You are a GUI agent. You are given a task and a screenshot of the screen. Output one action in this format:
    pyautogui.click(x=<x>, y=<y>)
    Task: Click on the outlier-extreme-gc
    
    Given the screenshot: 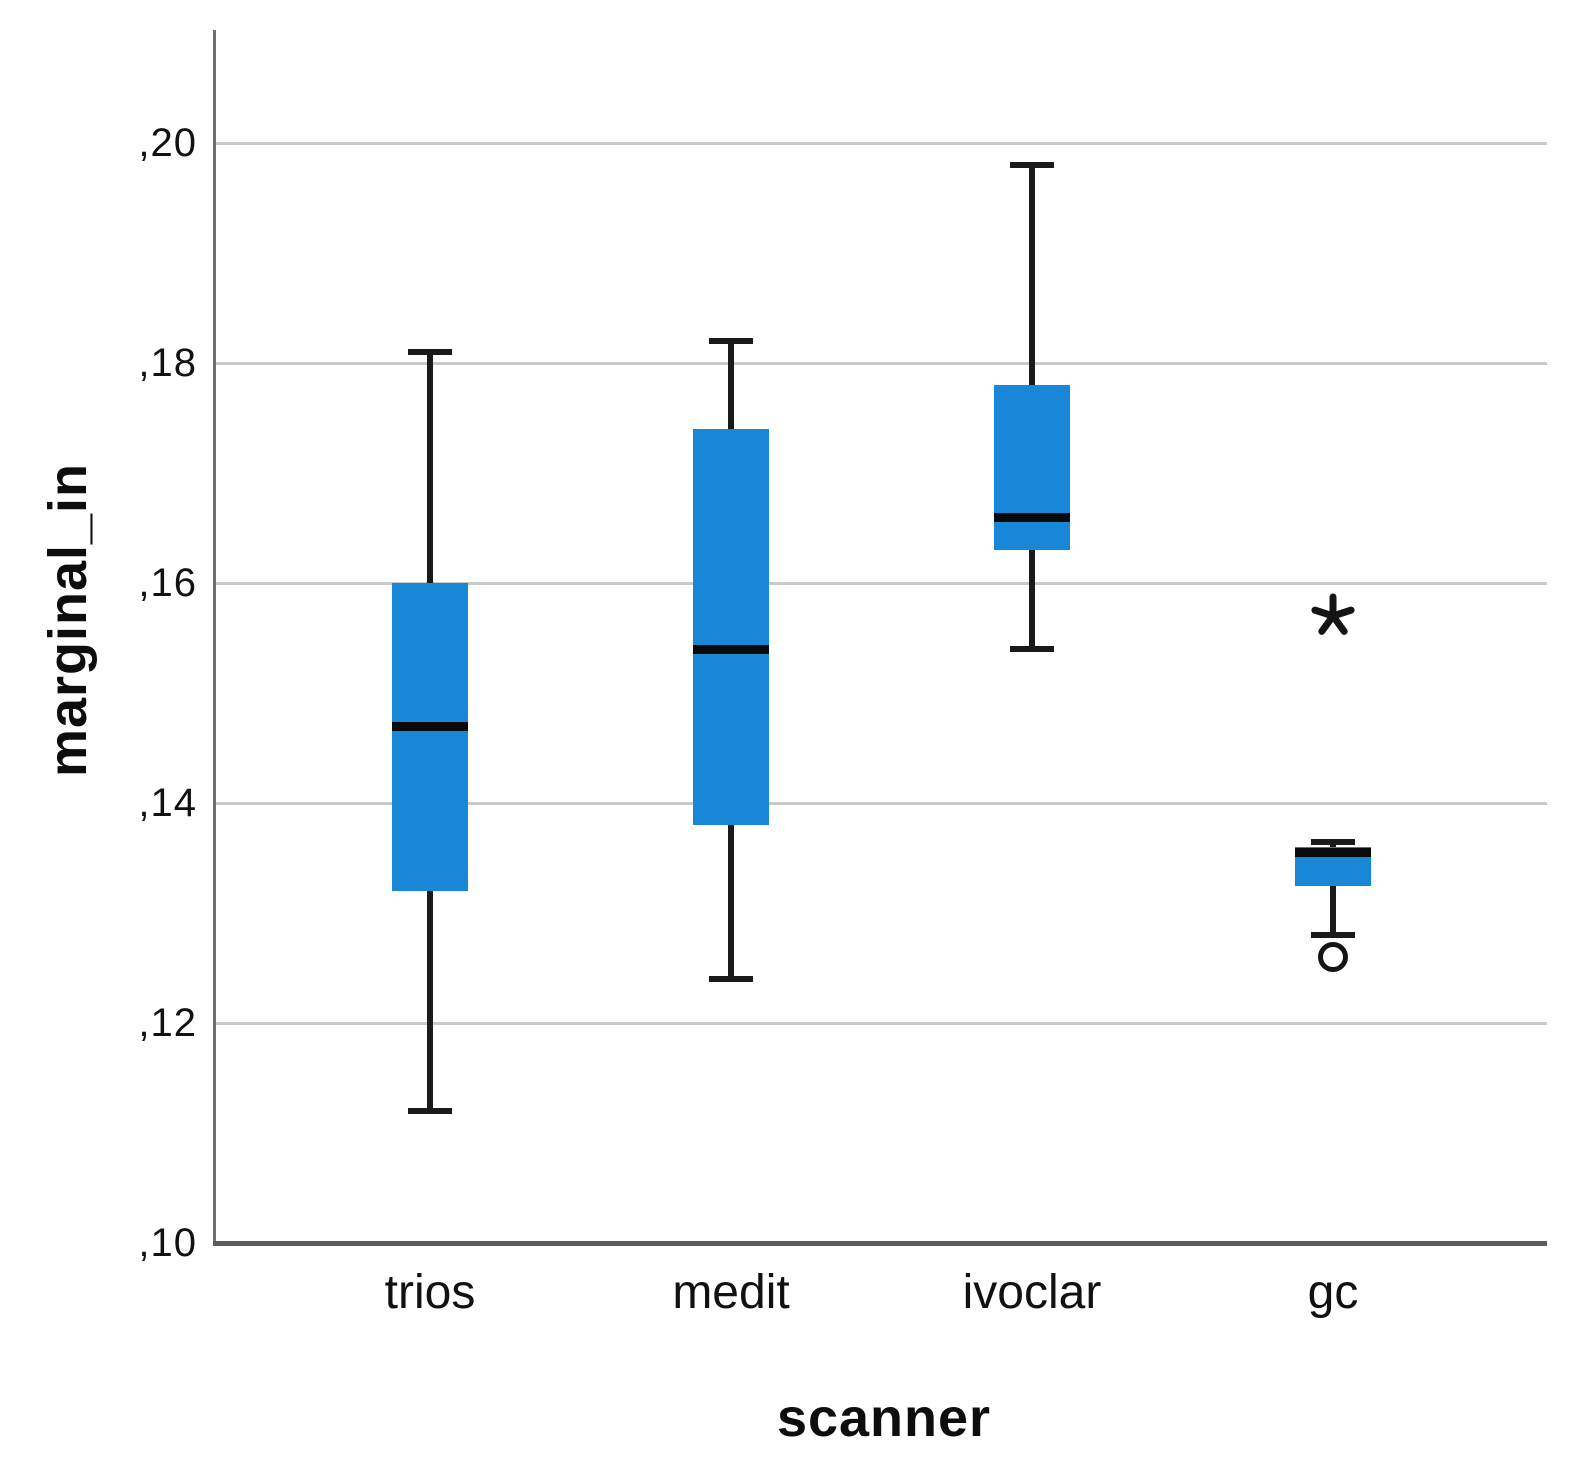 What is the action you would take?
    pyautogui.click(x=1333, y=616)
    